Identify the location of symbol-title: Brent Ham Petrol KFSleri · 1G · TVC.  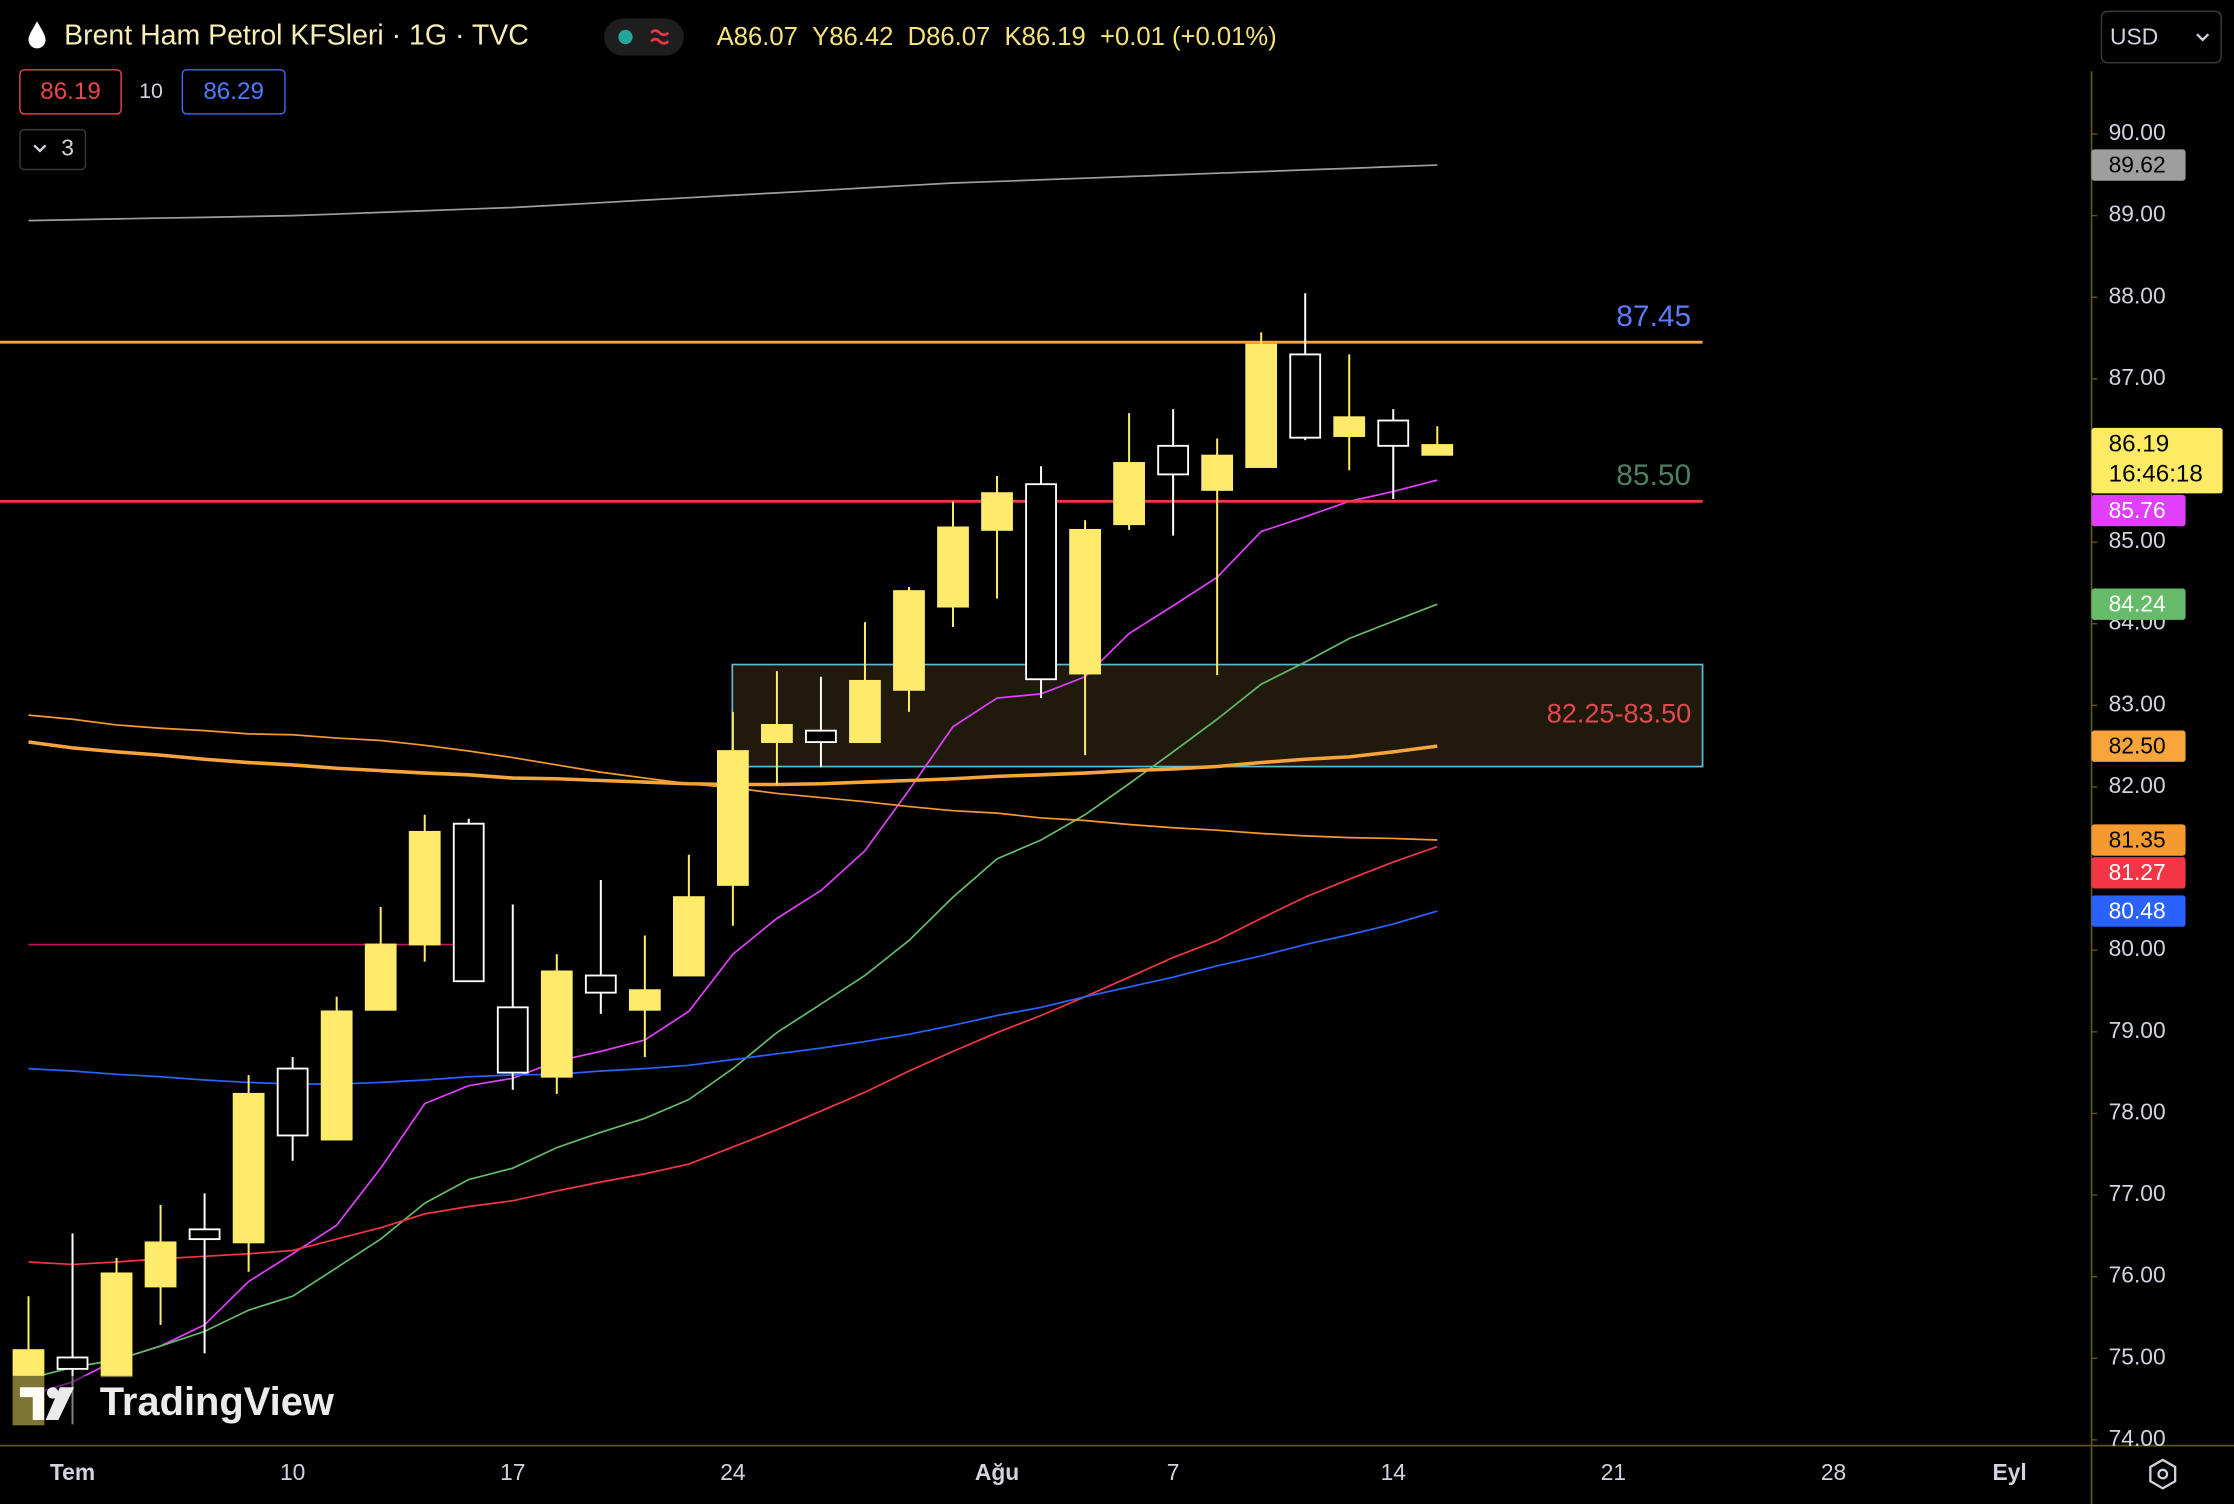
(296, 36).